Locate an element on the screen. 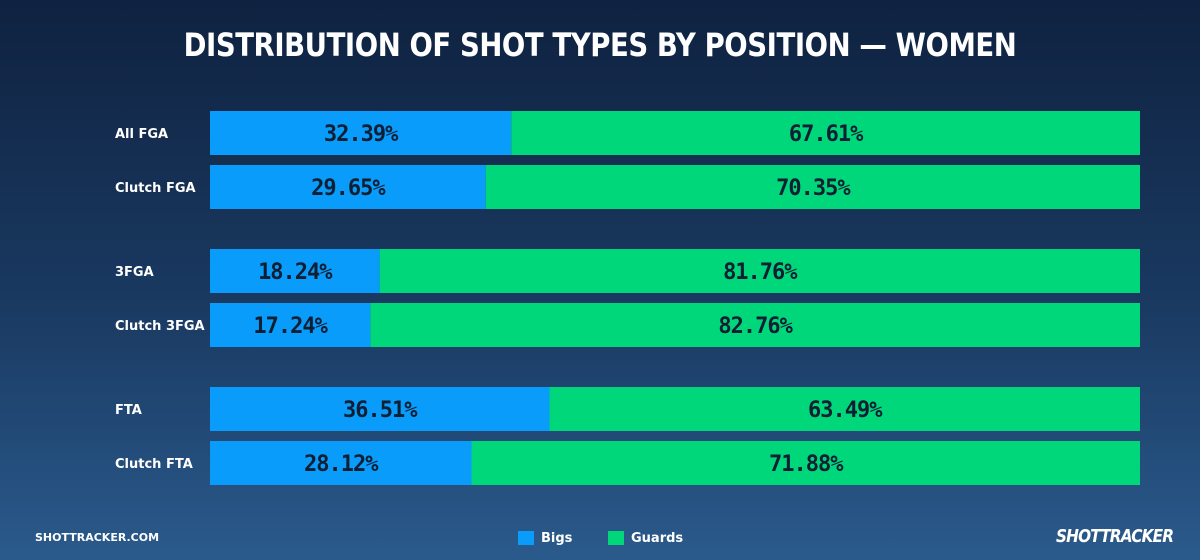 This screenshot has height=560, width=1200. data-label-guards-fta: 63.49% is located at coordinates (845, 410).